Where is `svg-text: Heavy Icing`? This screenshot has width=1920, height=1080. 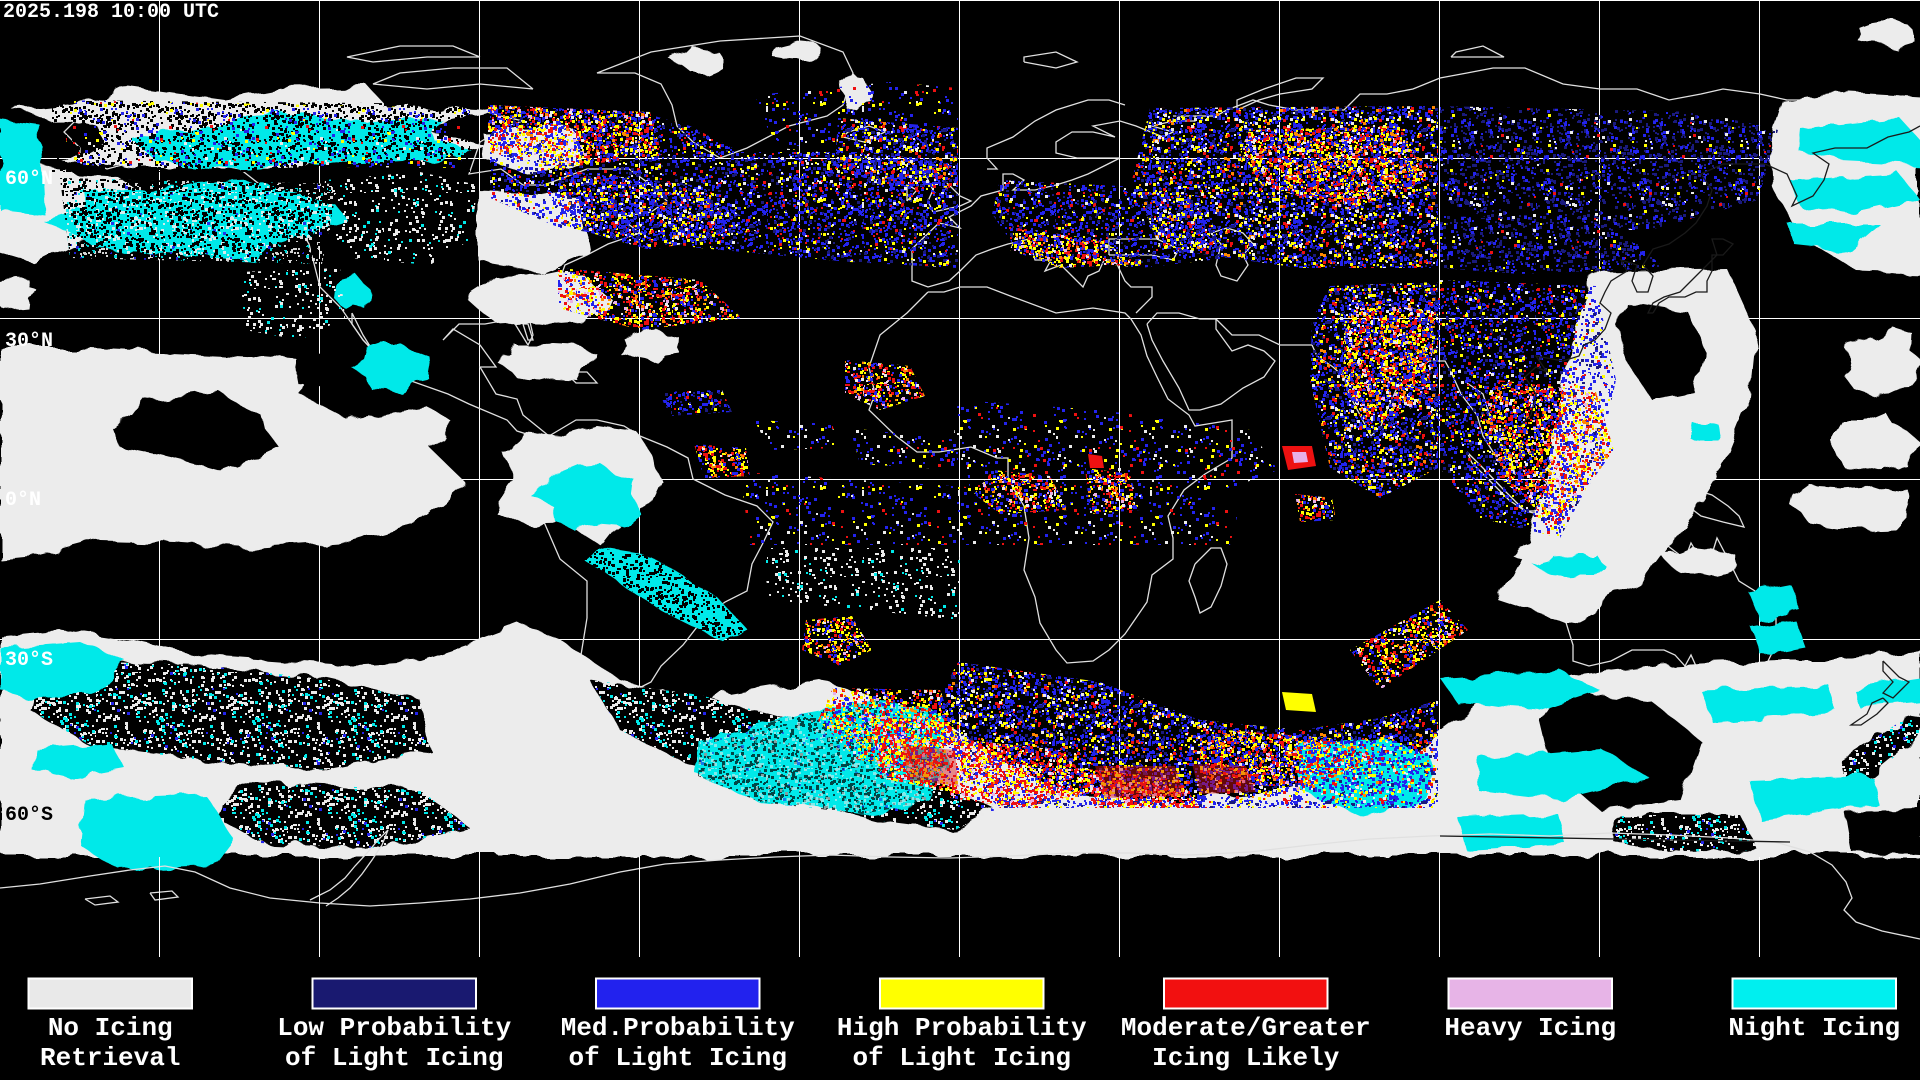 svg-text: Heavy Icing is located at coordinates (1530, 1028).